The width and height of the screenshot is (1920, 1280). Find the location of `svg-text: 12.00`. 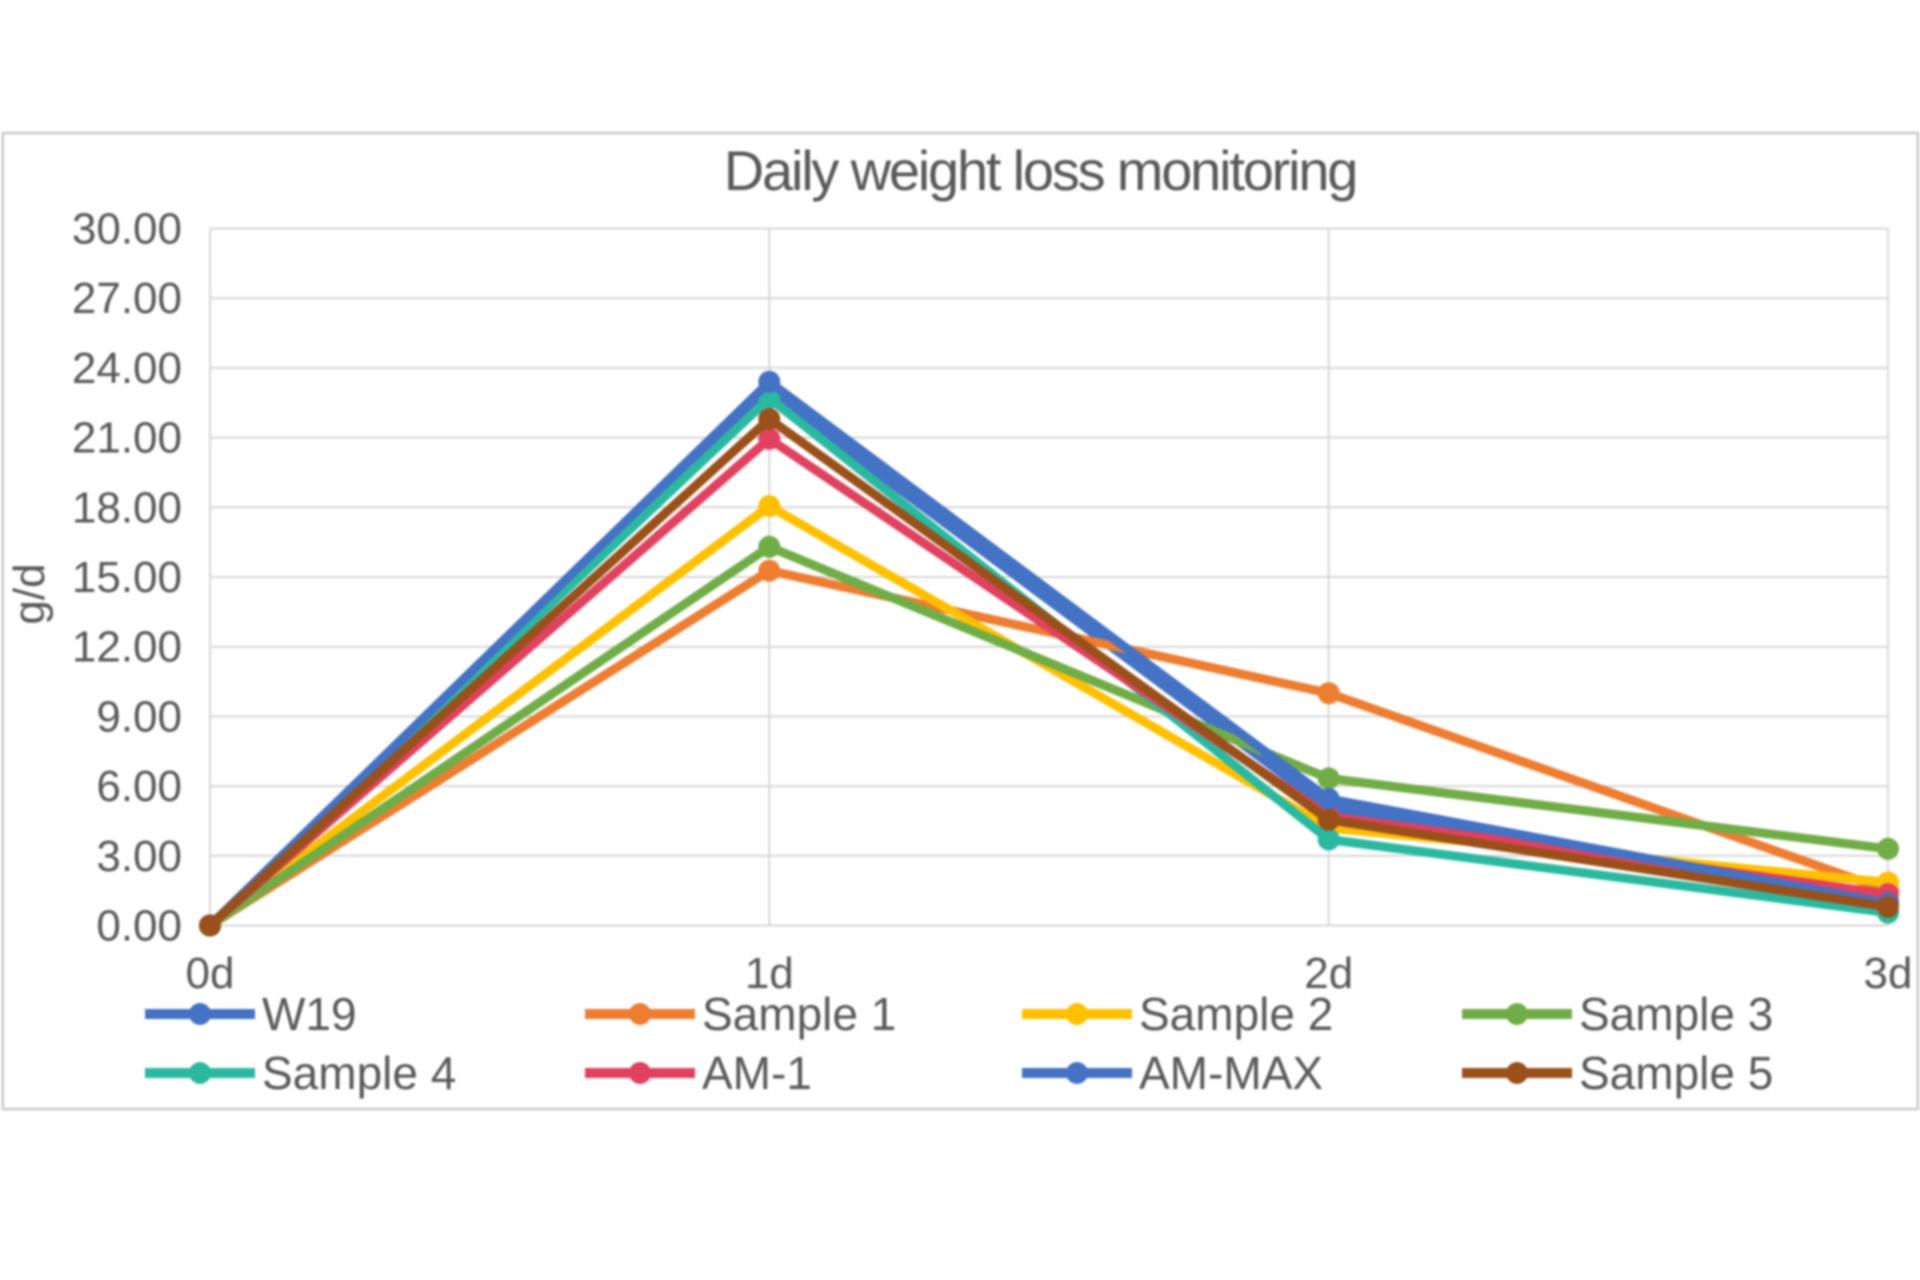

svg-text: 12.00 is located at coordinates (127, 647).